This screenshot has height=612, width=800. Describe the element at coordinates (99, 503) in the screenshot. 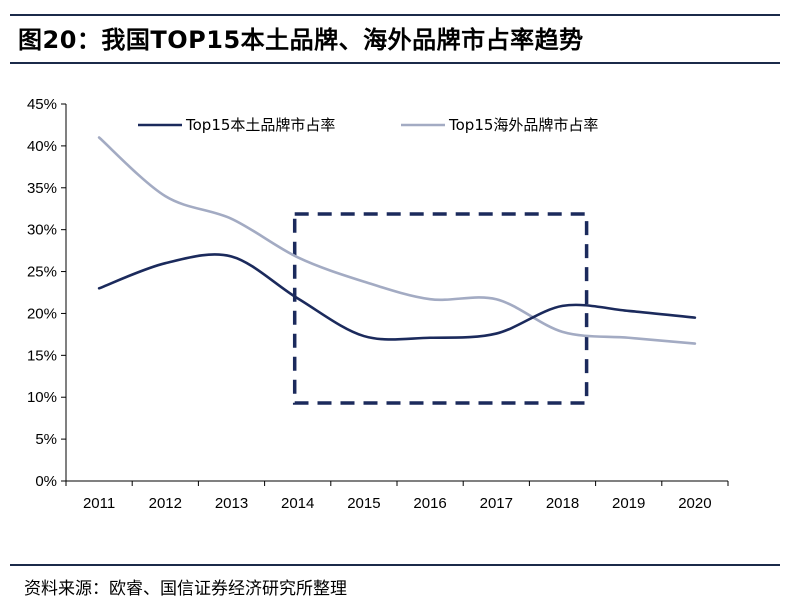

I see `x-tick-label: 2011` at that location.